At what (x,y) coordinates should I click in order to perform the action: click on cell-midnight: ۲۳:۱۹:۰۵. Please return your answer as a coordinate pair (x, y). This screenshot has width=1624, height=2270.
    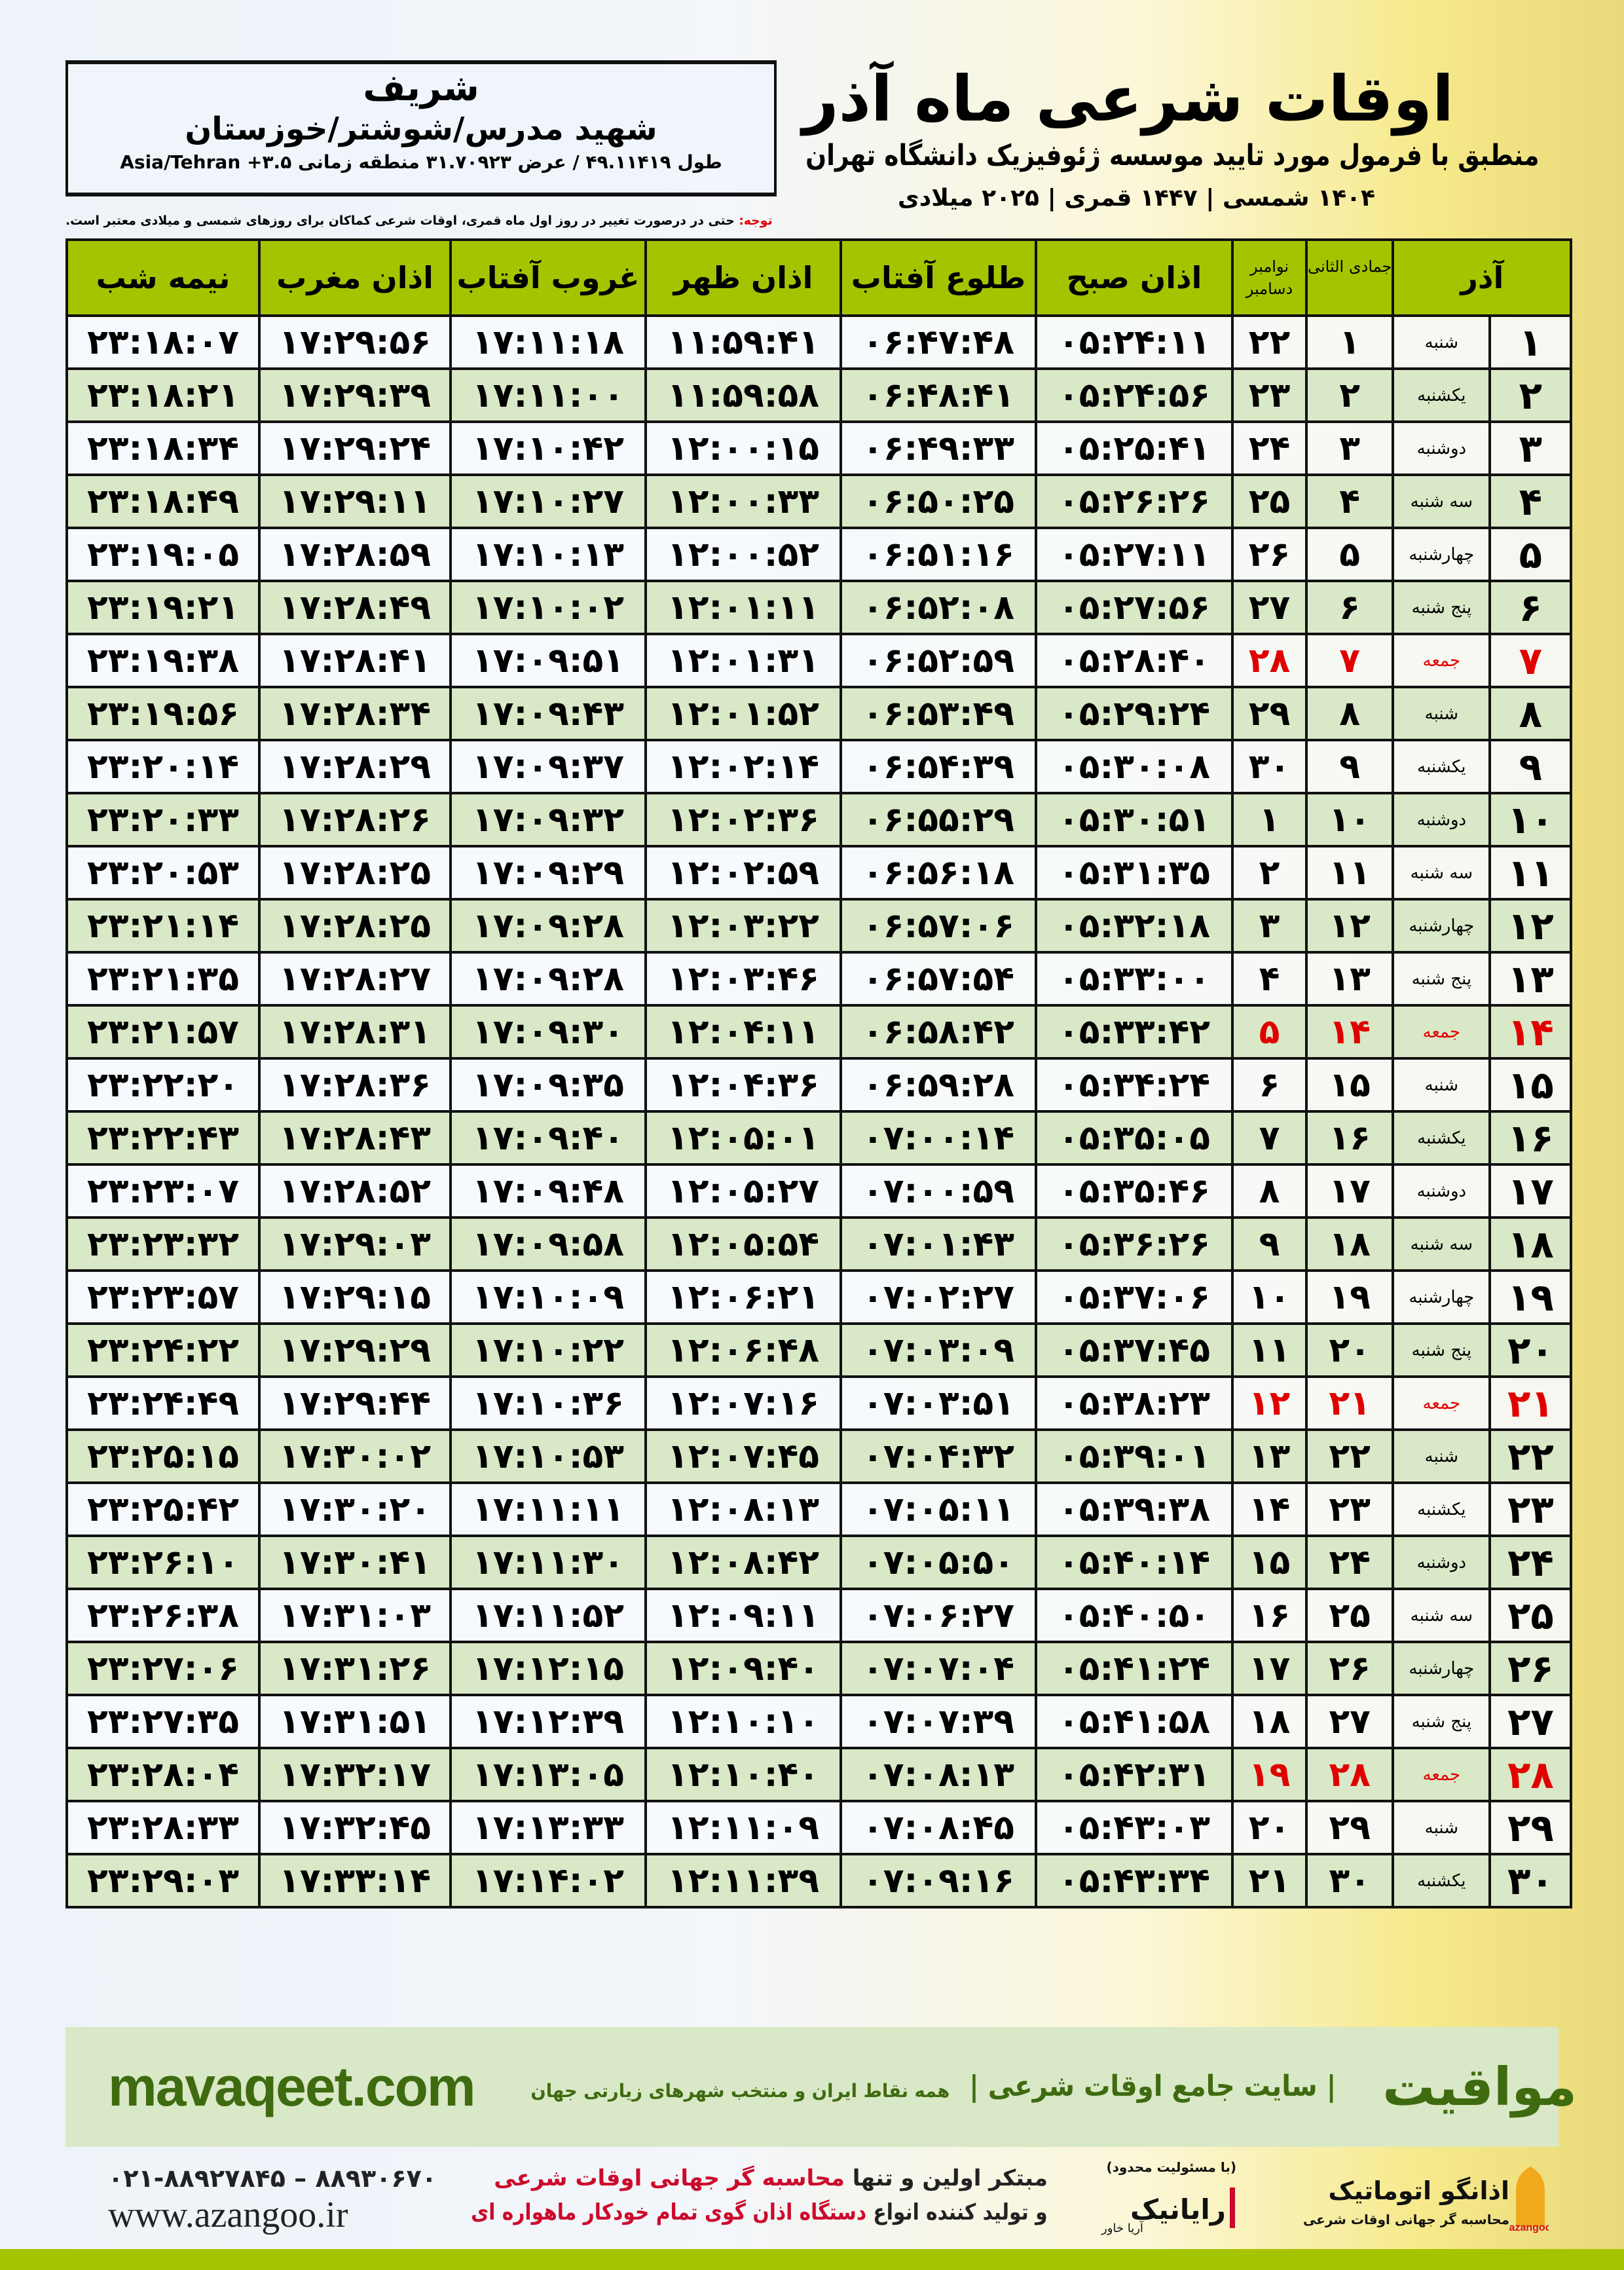
    Looking at the image, I should click on (163, 554).